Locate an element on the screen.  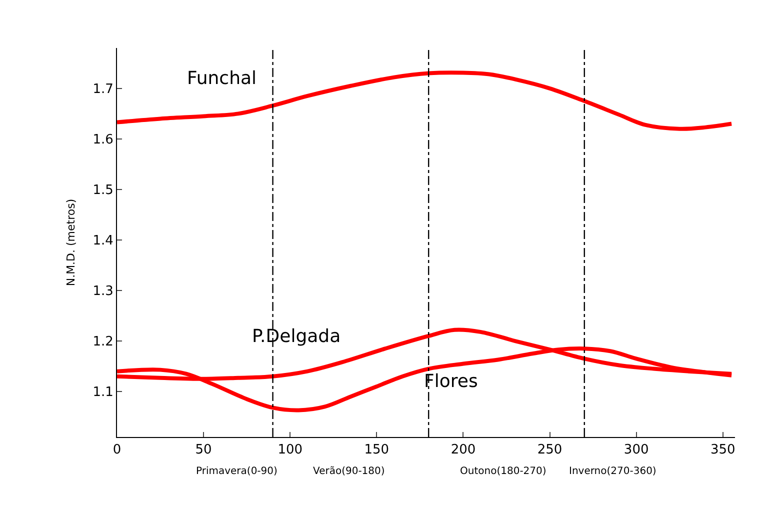
x-tick-label: 200 is located at coordinates (463, 450).